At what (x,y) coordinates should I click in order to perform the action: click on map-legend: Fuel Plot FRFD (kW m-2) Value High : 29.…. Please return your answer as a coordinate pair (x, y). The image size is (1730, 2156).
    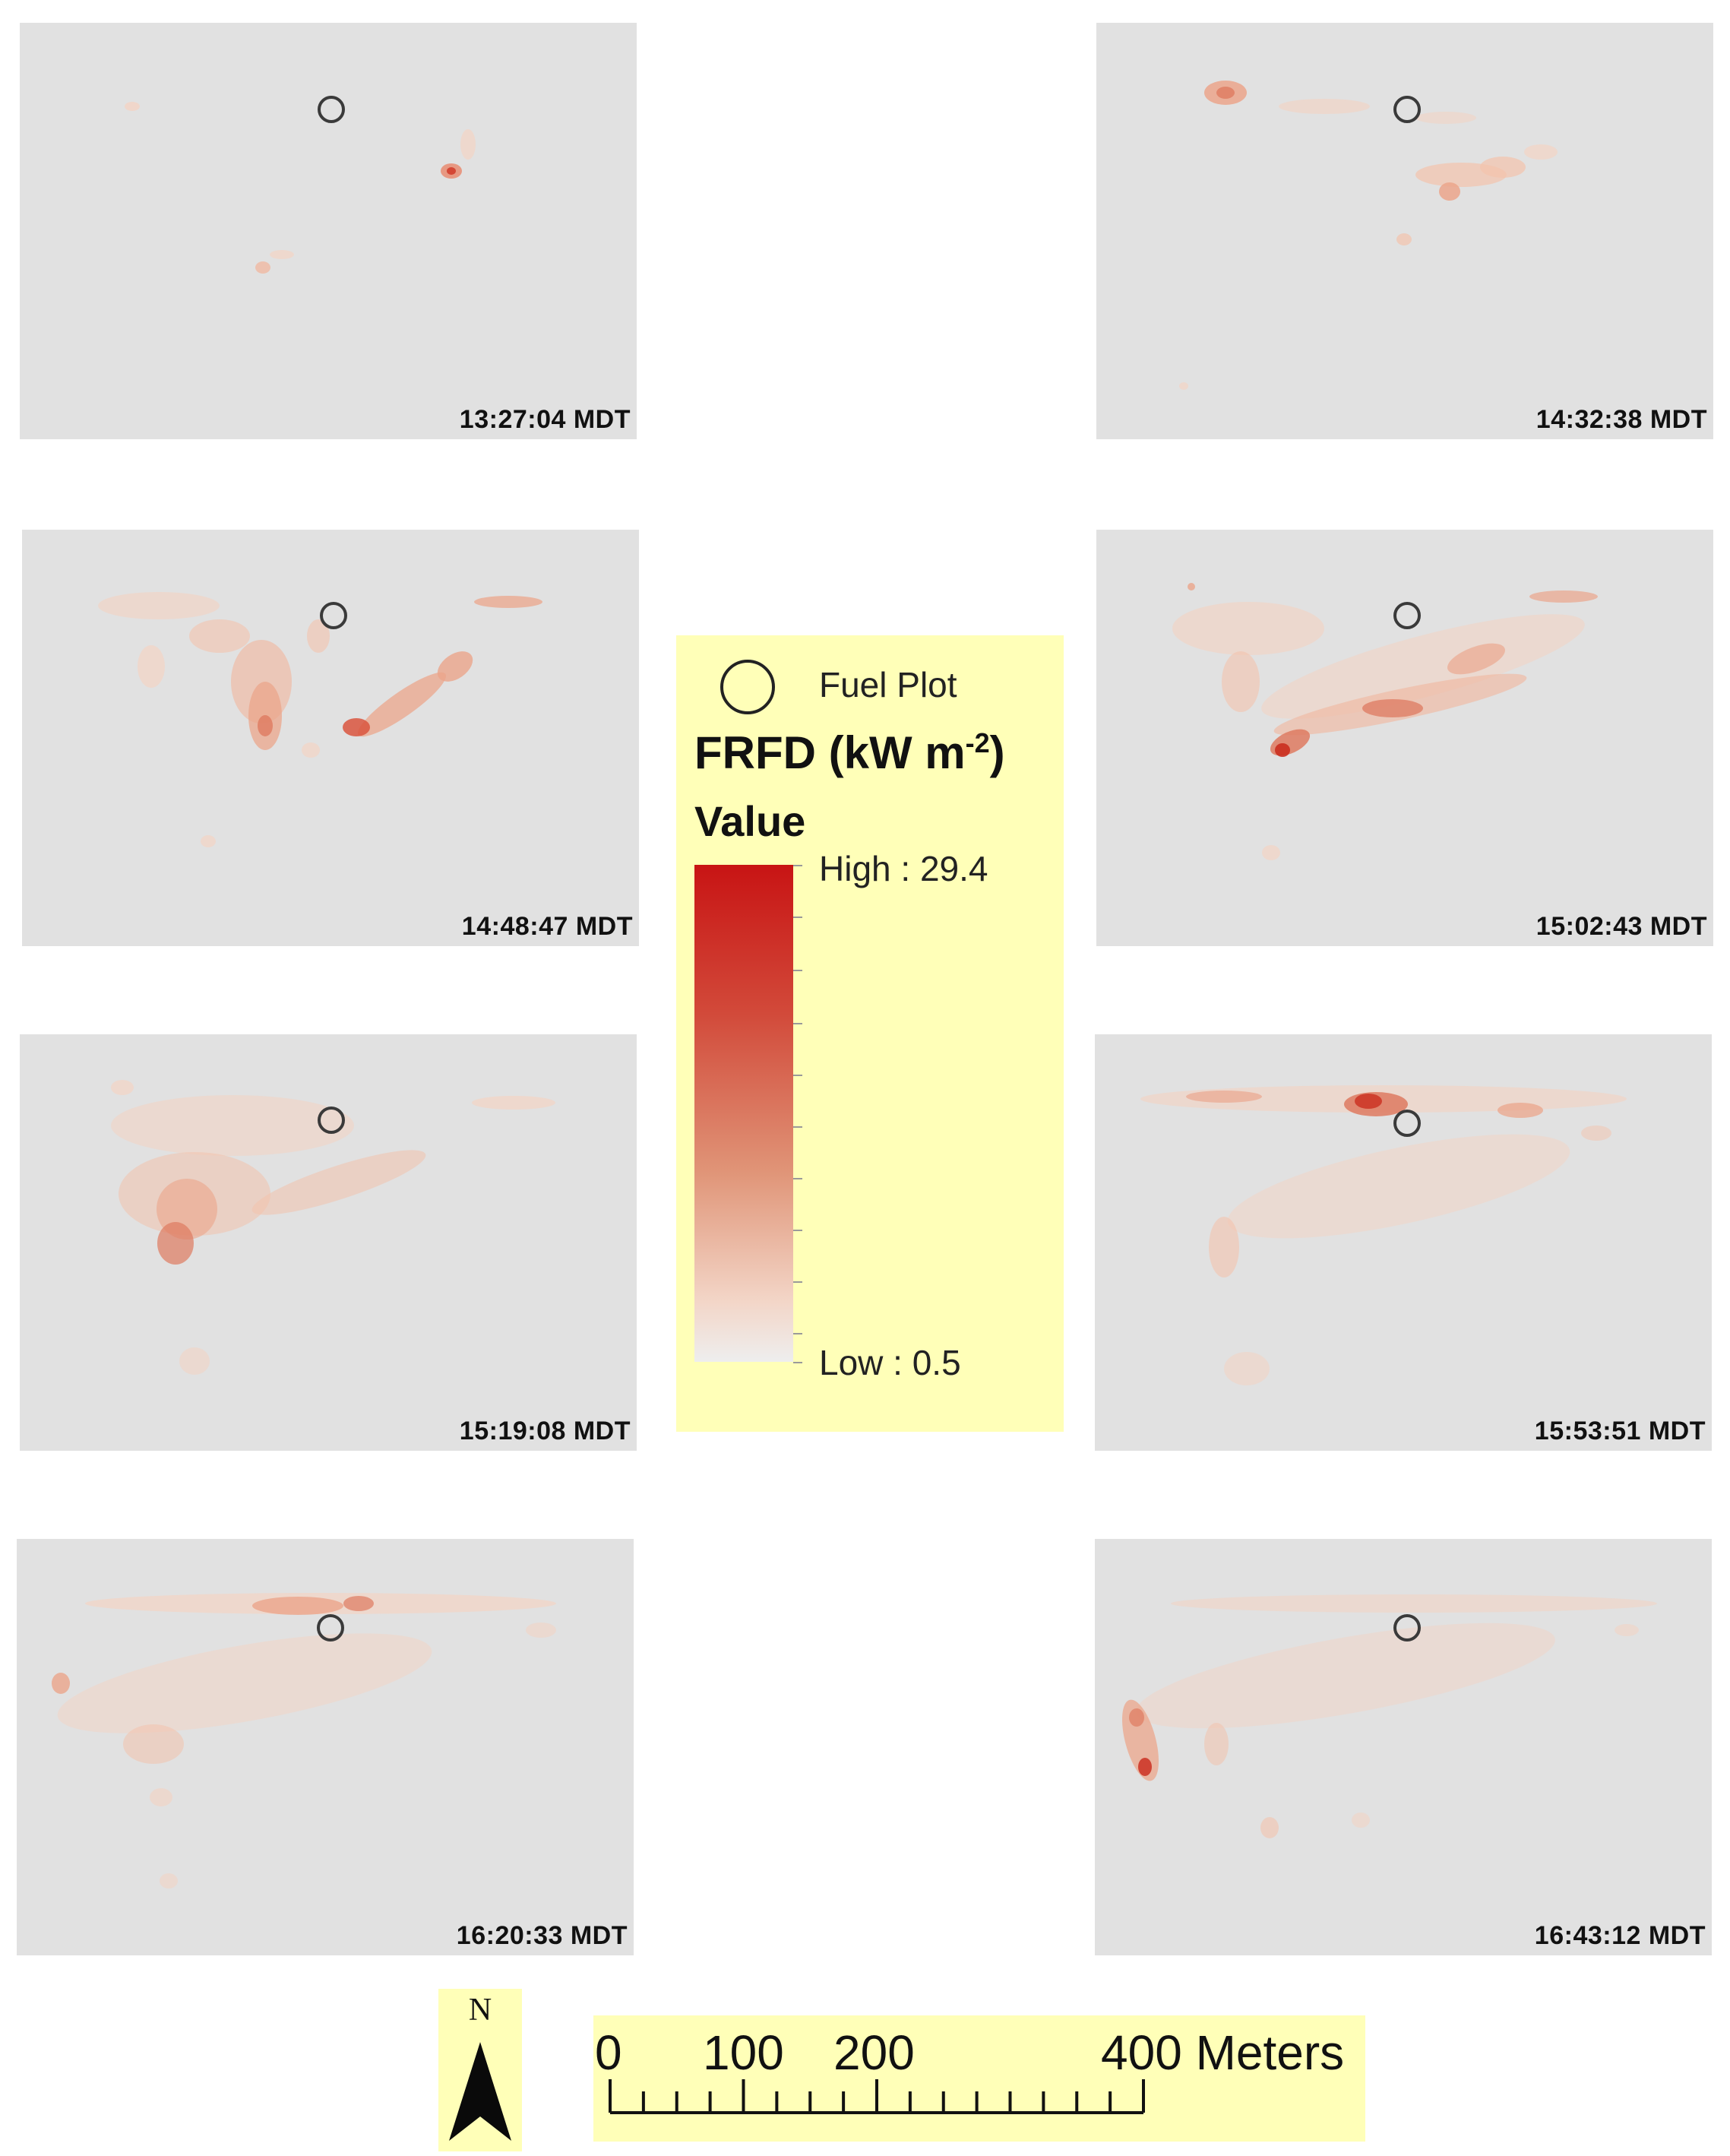
    Looking at the image, I should click on (870, 1033).